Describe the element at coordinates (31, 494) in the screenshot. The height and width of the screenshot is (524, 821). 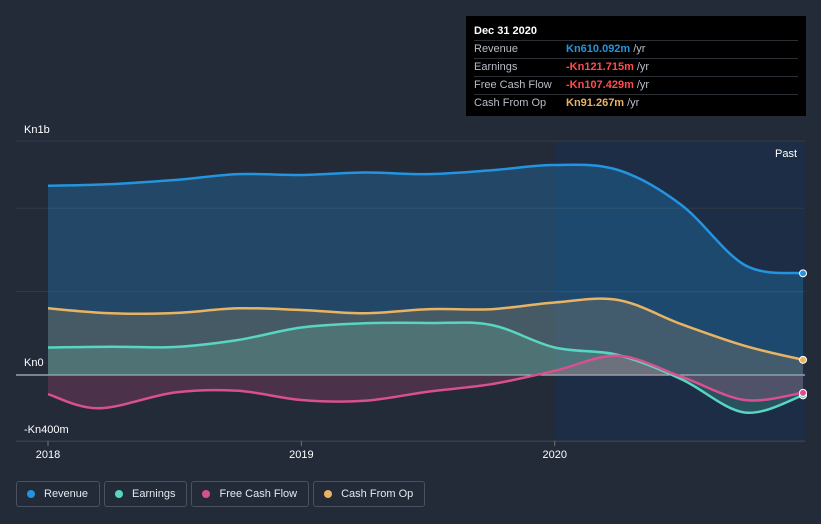
I see `revenue-dot-icon` at that location.